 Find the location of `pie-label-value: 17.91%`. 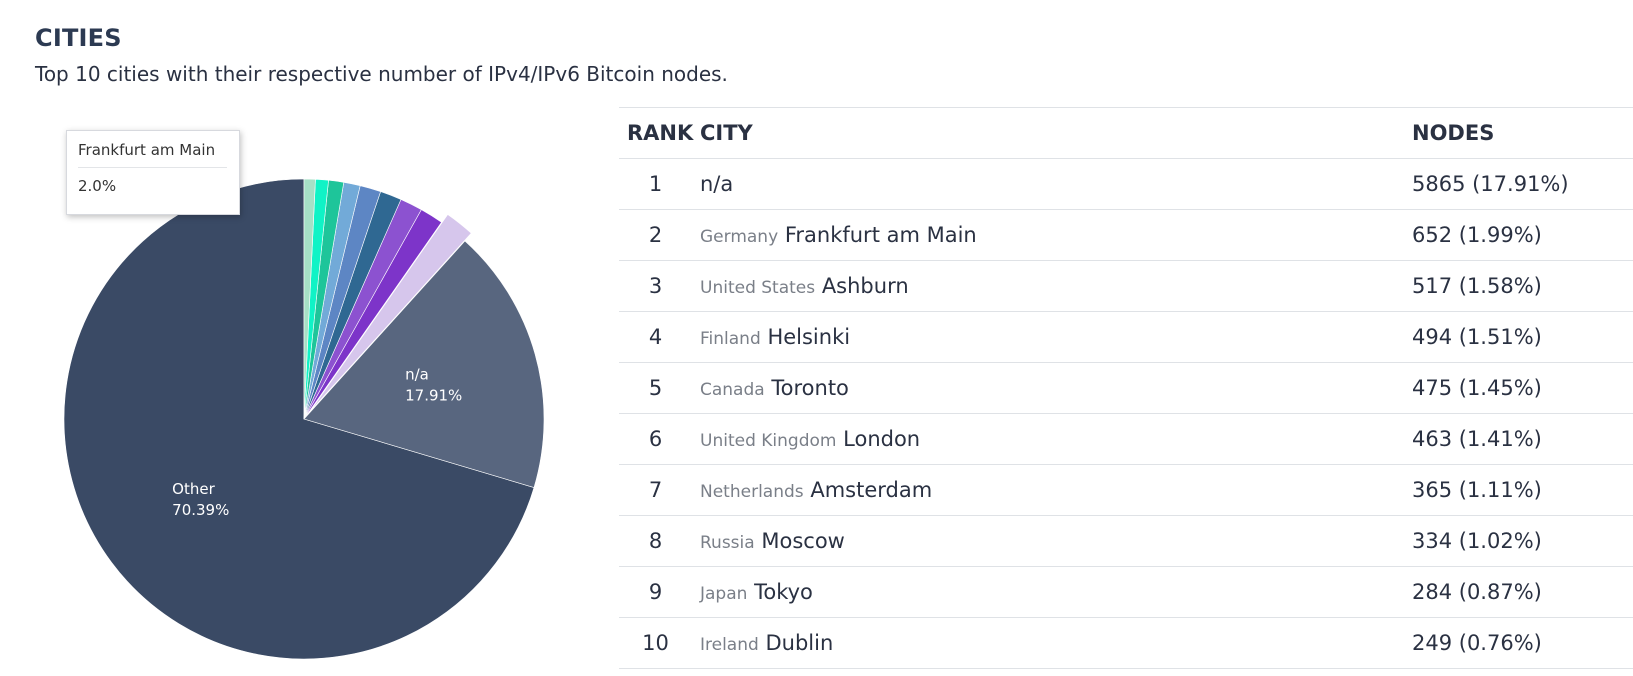

pie-label-value: 17.91% is located at coordinates (433, 395).